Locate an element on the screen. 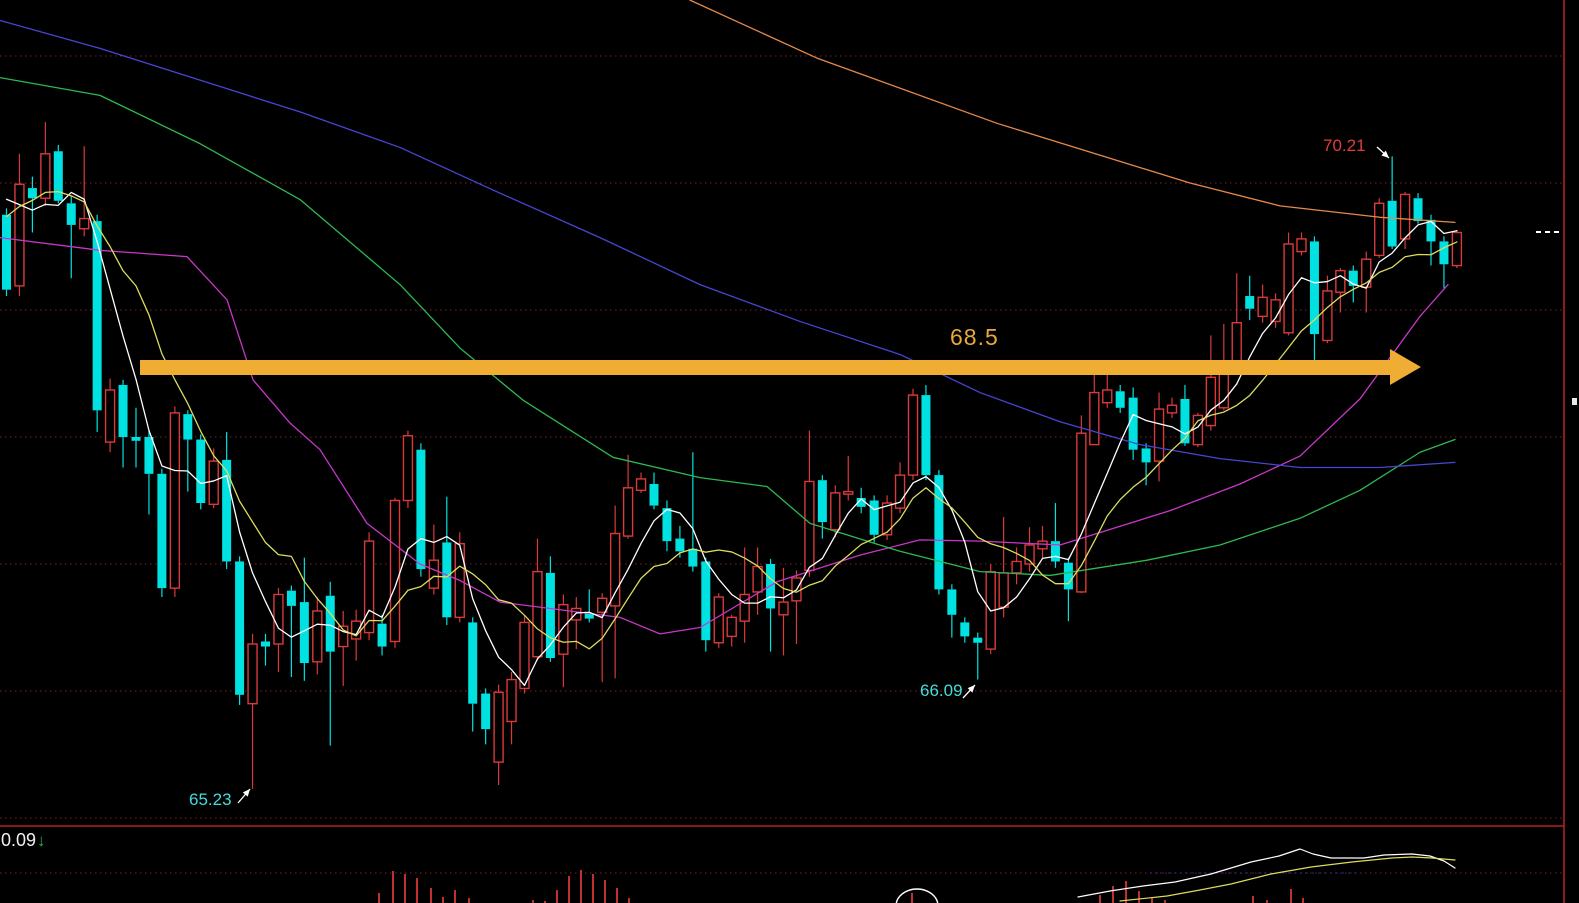 The image size is (1579, 903). high-price-label: 70.21 is located at coordinates (1344, 145).